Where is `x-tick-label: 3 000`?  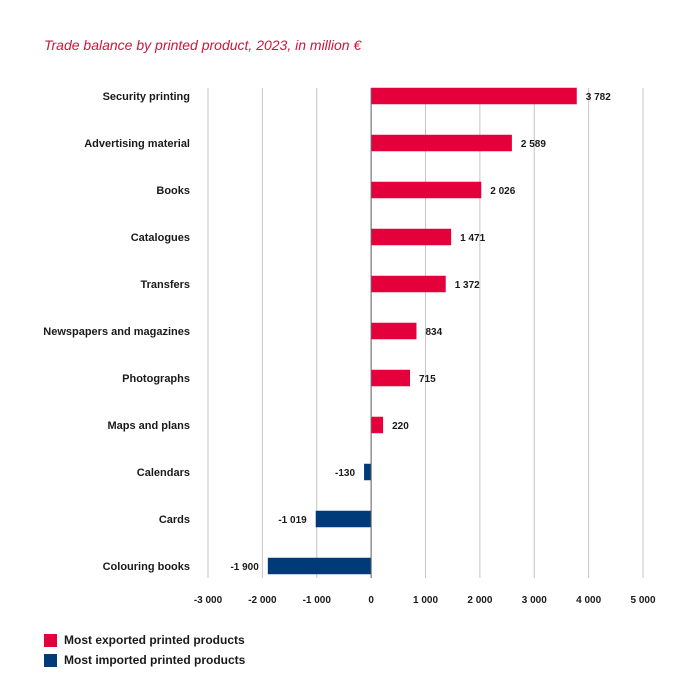 x-tick-label: 3 000 is located at coordinates (534, 600).